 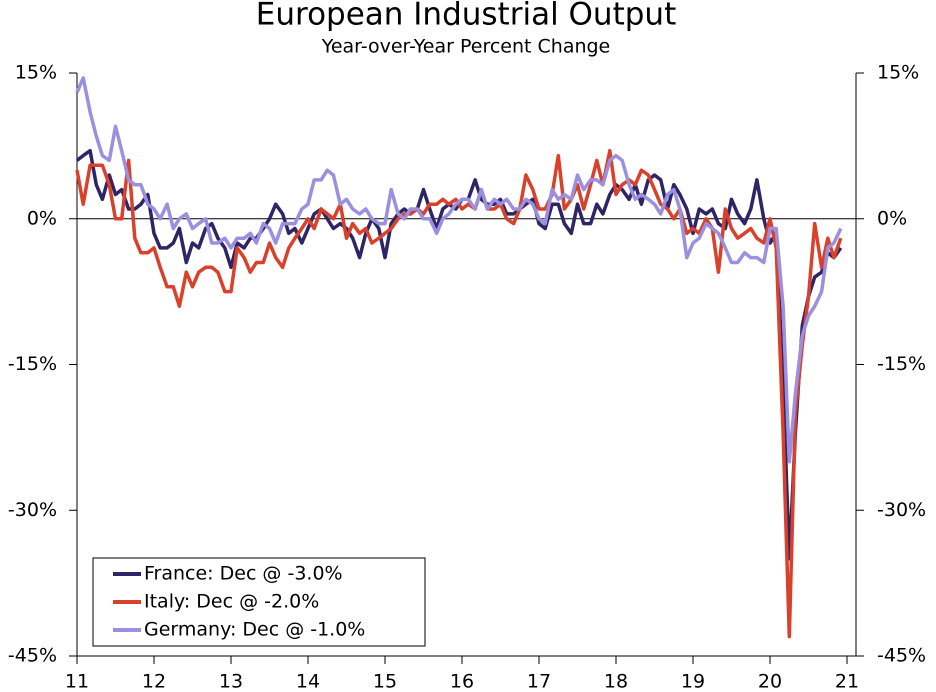 What do you see at coordinates (385, 681) in the screenshot?
I see `x-tick-label: 15` at bounding box center [385, 681].